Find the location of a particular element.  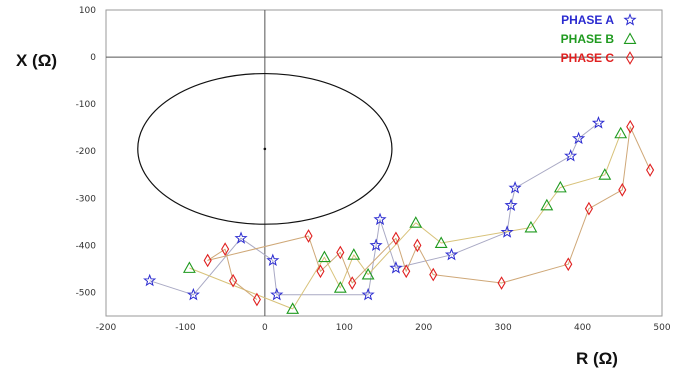

y-tick-labels: 100 0 -100 -200 -300 -400 -500 is located at coordinates (86, 152).